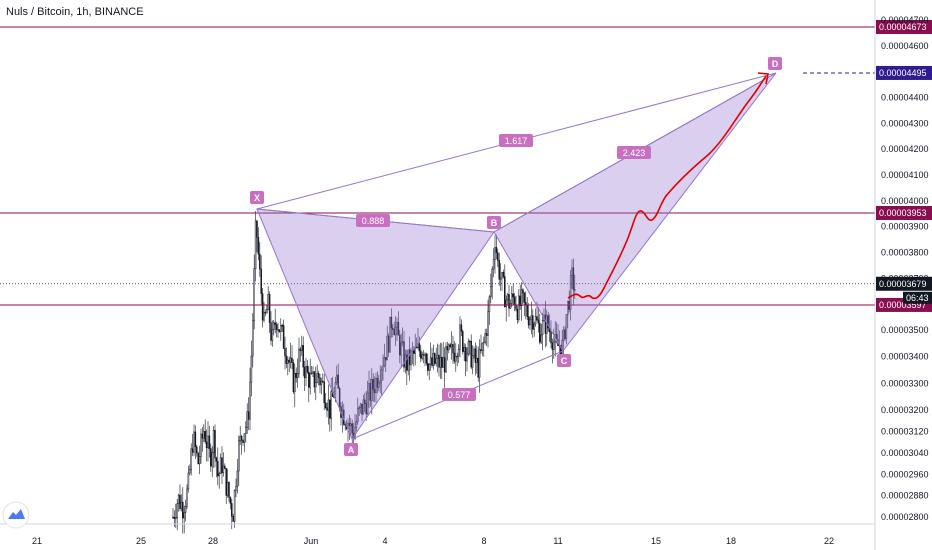  What do you see at coordinates (667, 187) in the screenshot?
I see `projection-curve` at bounding box center [667, 187].